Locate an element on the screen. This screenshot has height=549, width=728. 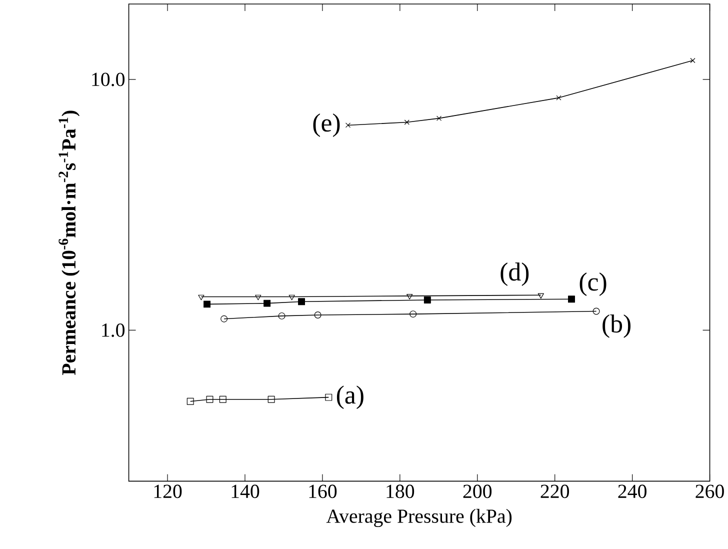
series-label: (e) is located at coordinates (326, 125).